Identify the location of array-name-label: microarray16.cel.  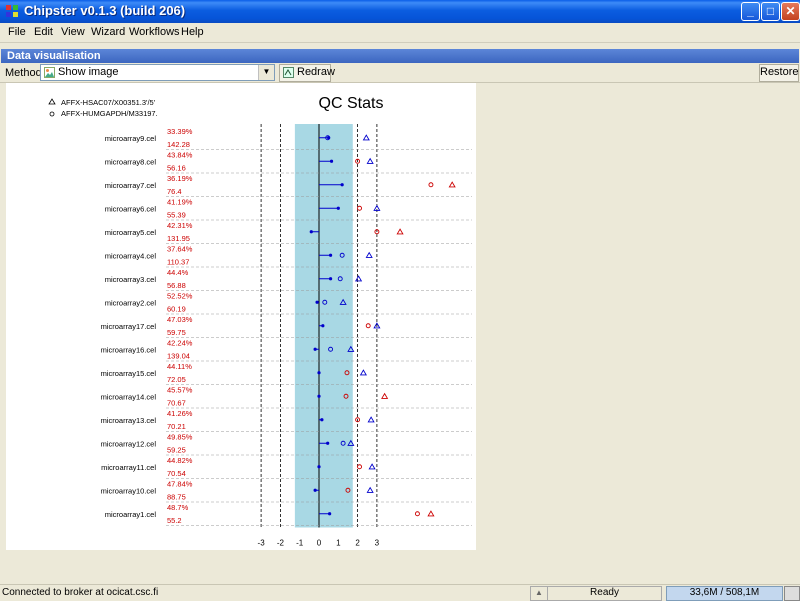
(129, 349).